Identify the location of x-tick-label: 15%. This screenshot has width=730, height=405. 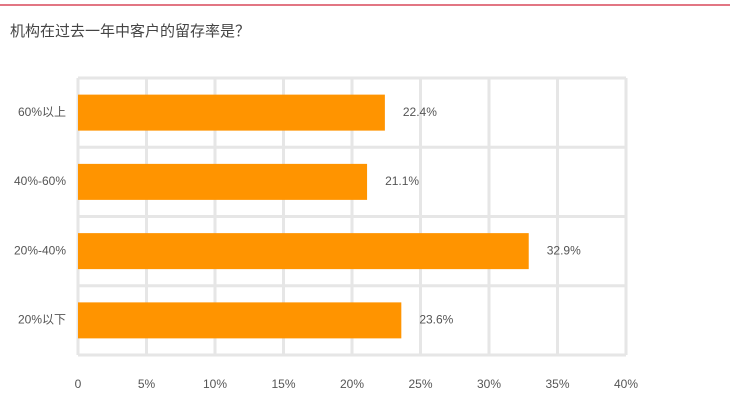
(283, 384).